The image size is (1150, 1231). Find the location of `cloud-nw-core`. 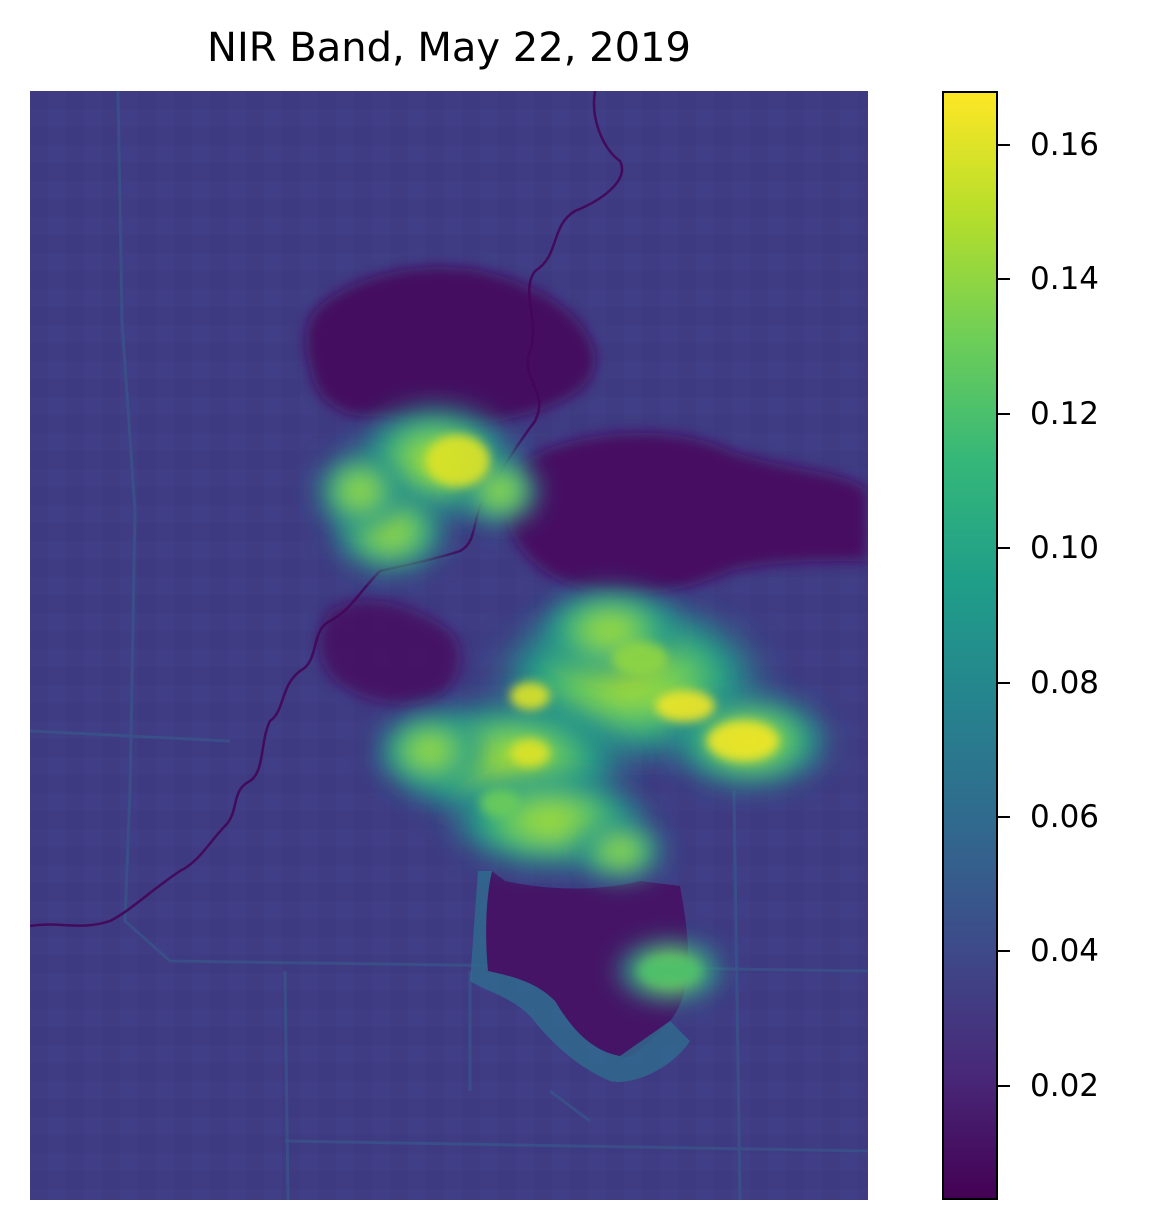

cloud-nw-core is located at coordinates (458, 461).